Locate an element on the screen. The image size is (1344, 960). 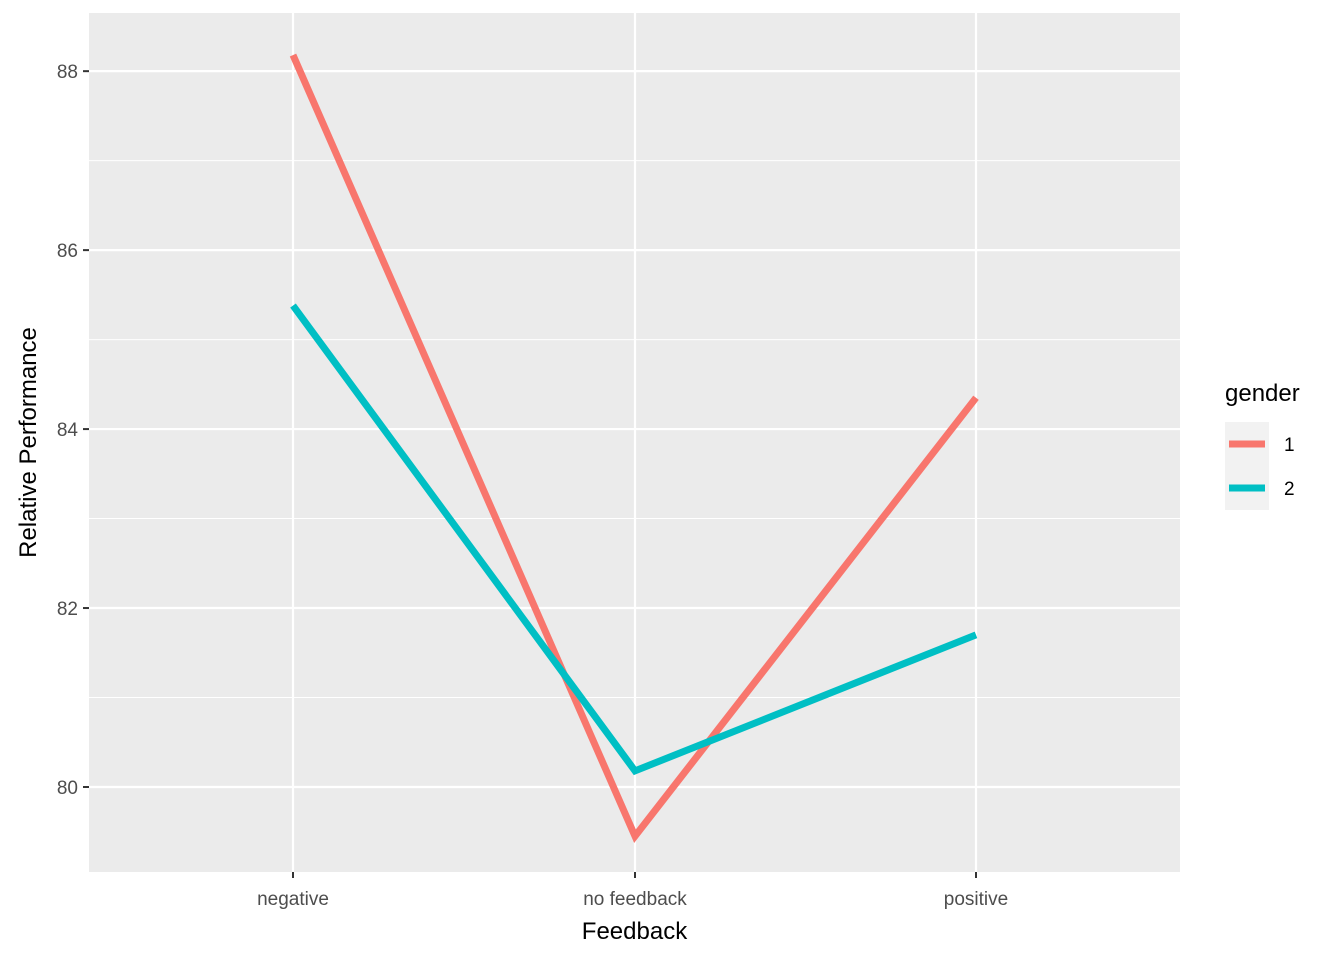
y-tick-label: 88 is located at coordinates (67, 72).